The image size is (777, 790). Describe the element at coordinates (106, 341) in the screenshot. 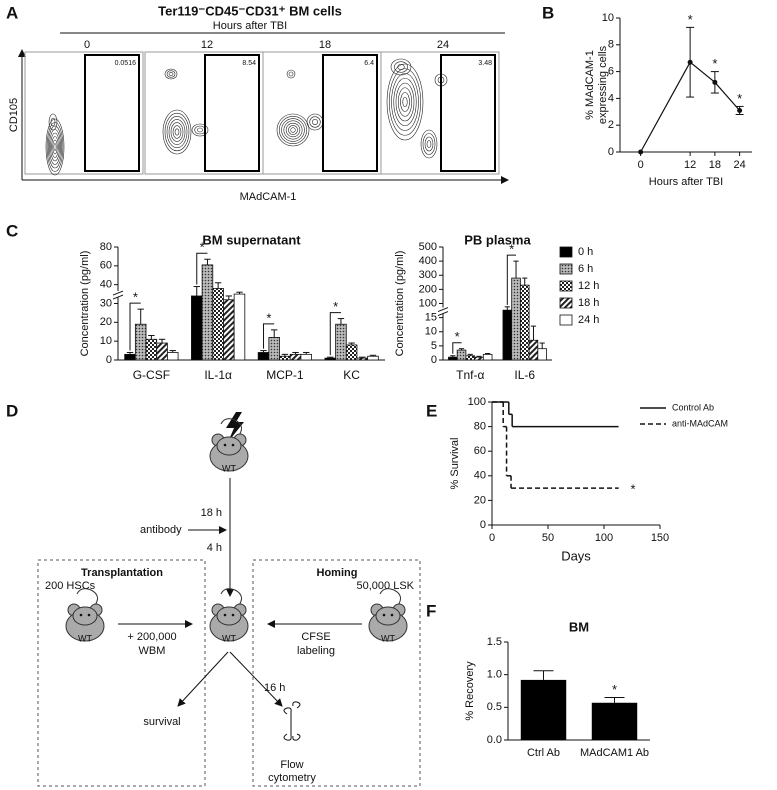

I see `y-tick-label: 10` at that location.